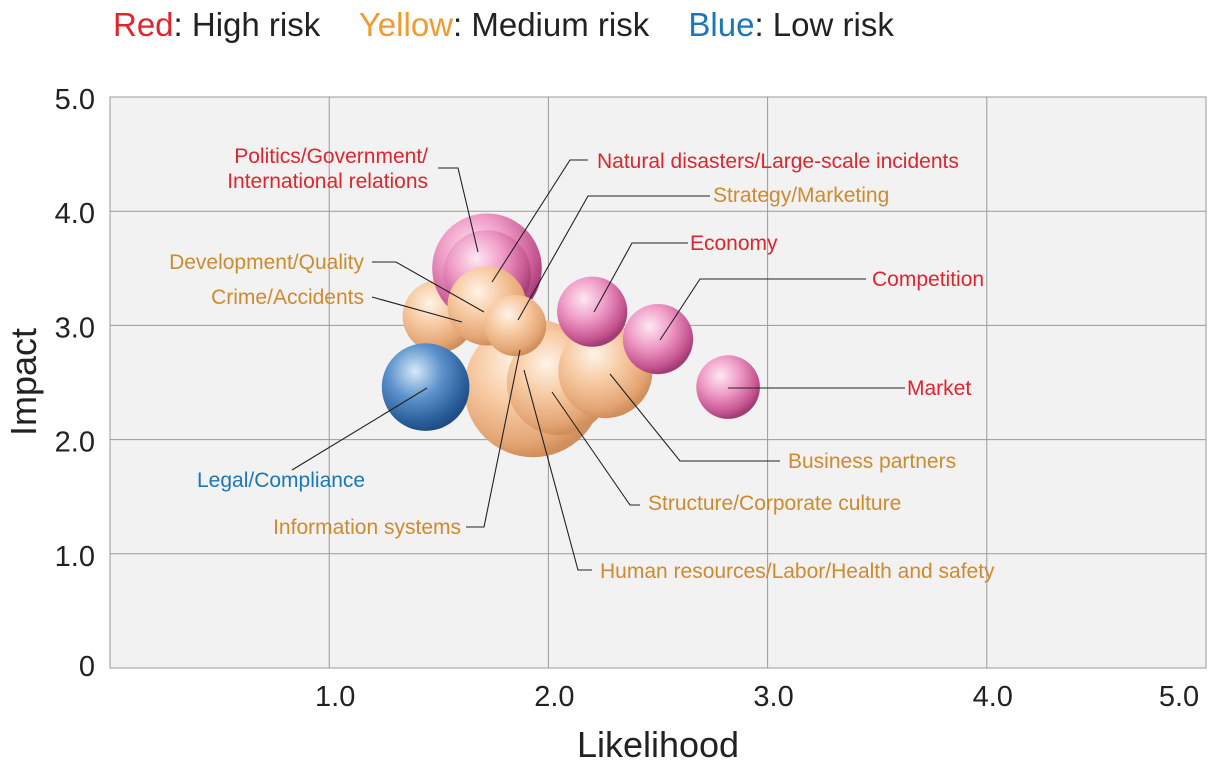  I want to click on bubbles, so click(570, 335).